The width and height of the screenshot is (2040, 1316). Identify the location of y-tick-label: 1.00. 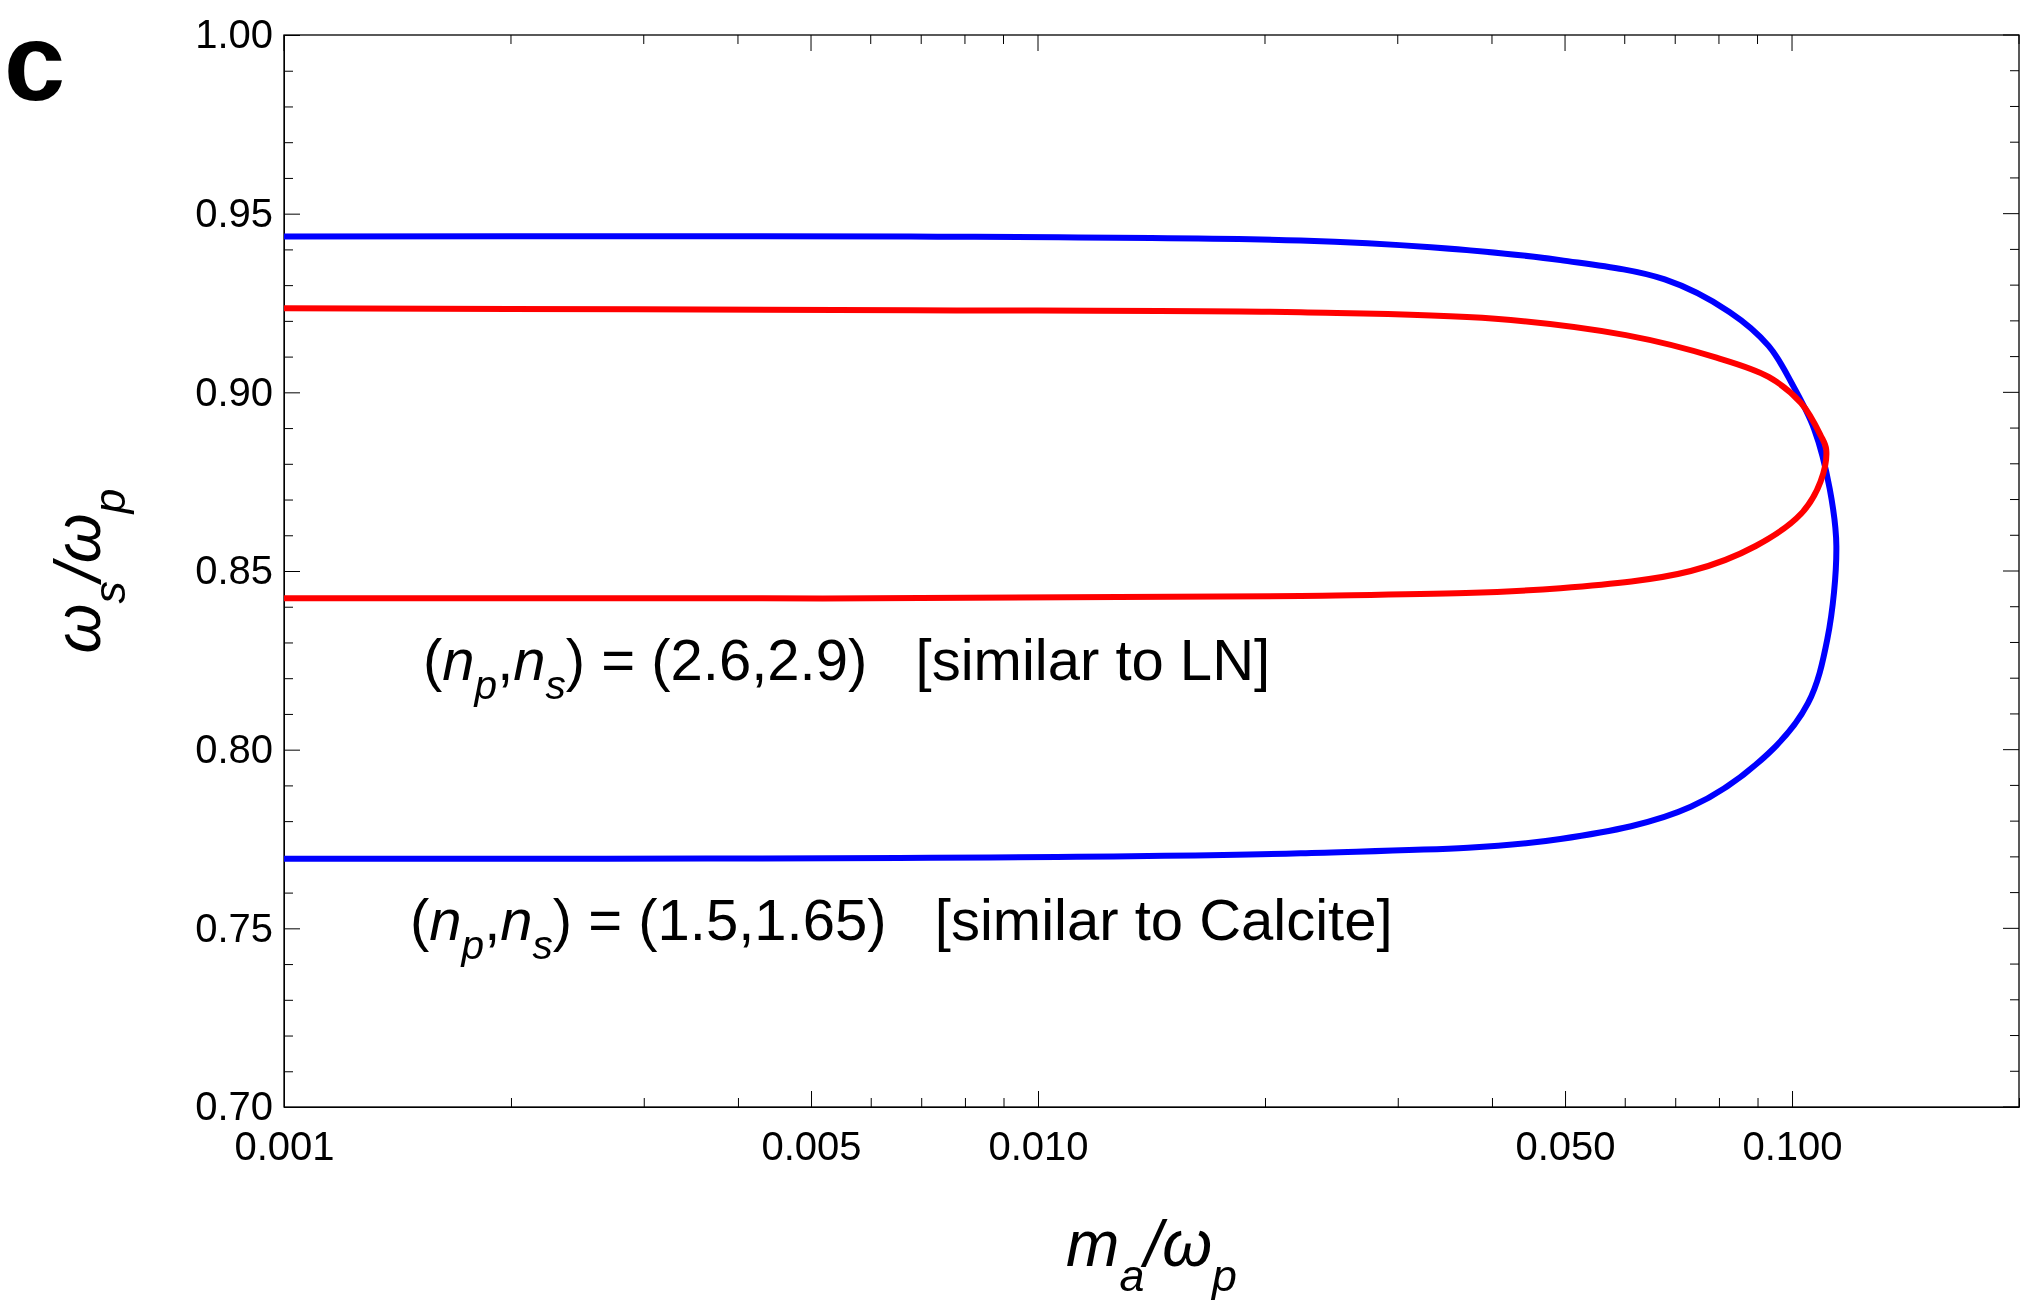
(234, 34).